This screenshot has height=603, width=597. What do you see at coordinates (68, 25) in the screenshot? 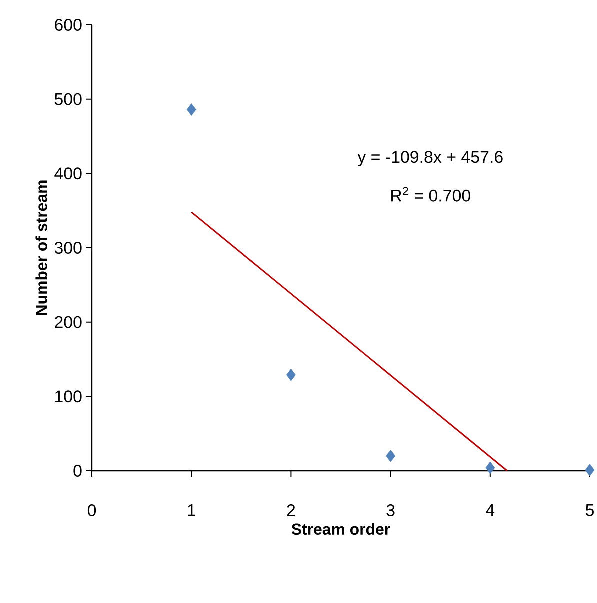
I see `y-tick-label: 600` at bounding box center [68, 25].